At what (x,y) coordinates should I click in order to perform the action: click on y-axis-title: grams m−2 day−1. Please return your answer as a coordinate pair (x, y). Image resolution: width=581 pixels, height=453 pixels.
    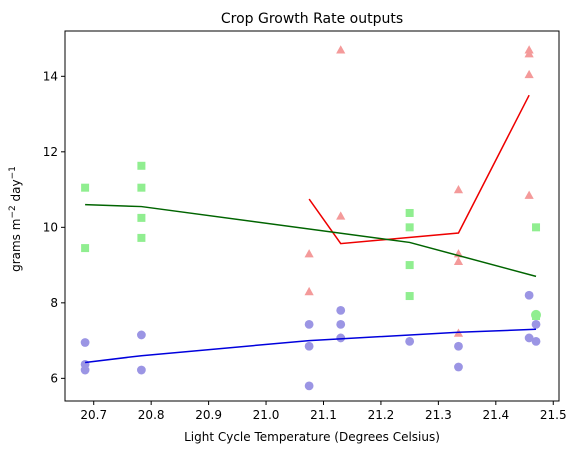
    Looking at the image, I should click on (15, 219).